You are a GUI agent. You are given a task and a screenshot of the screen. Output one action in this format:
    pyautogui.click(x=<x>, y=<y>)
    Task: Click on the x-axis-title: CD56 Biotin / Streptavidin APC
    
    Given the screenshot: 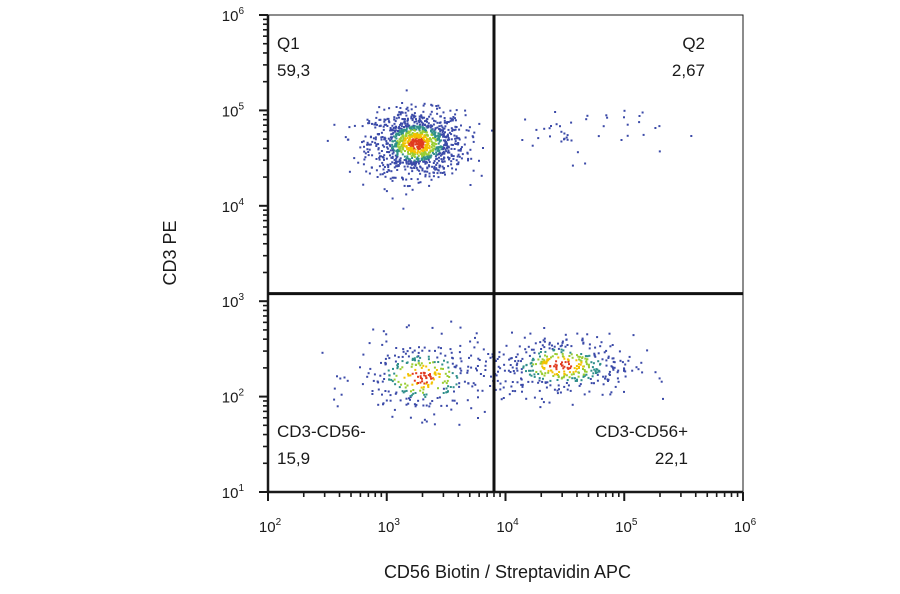 What is the action you would take?
    pyautogui.click(x=507, y=572)
    